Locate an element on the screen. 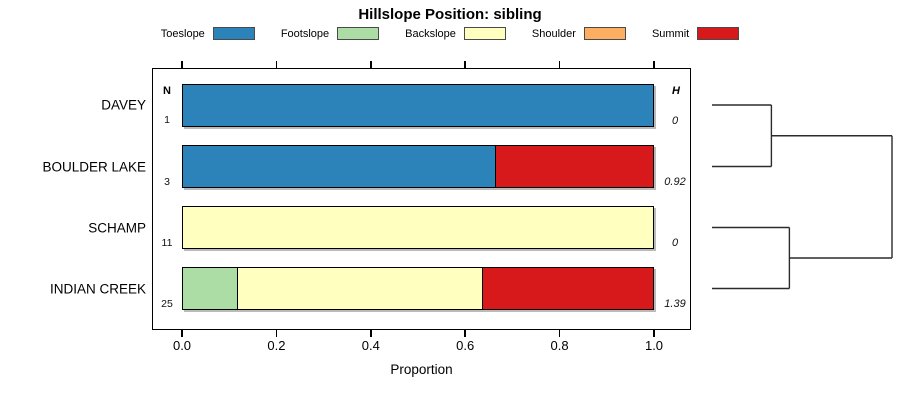 The image size is (900, 400). bar-boulder-lake is located at coordinates (418, 166).